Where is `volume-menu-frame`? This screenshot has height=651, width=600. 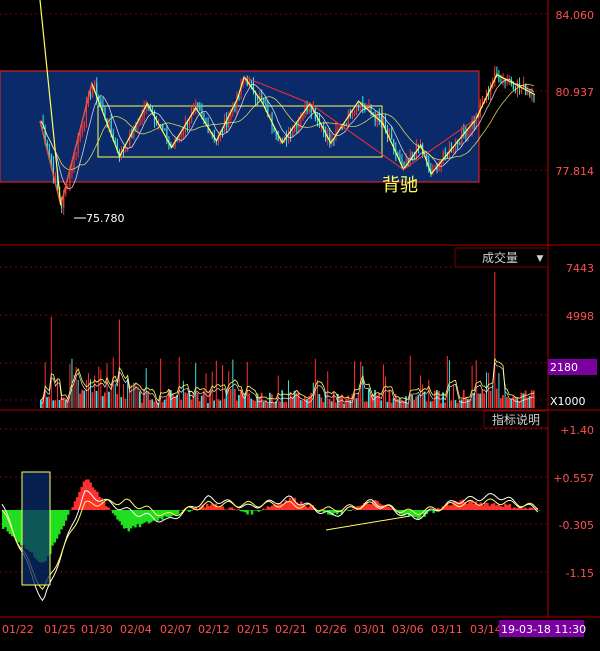
volume-menu-frame is located at coordinates (501, 257).